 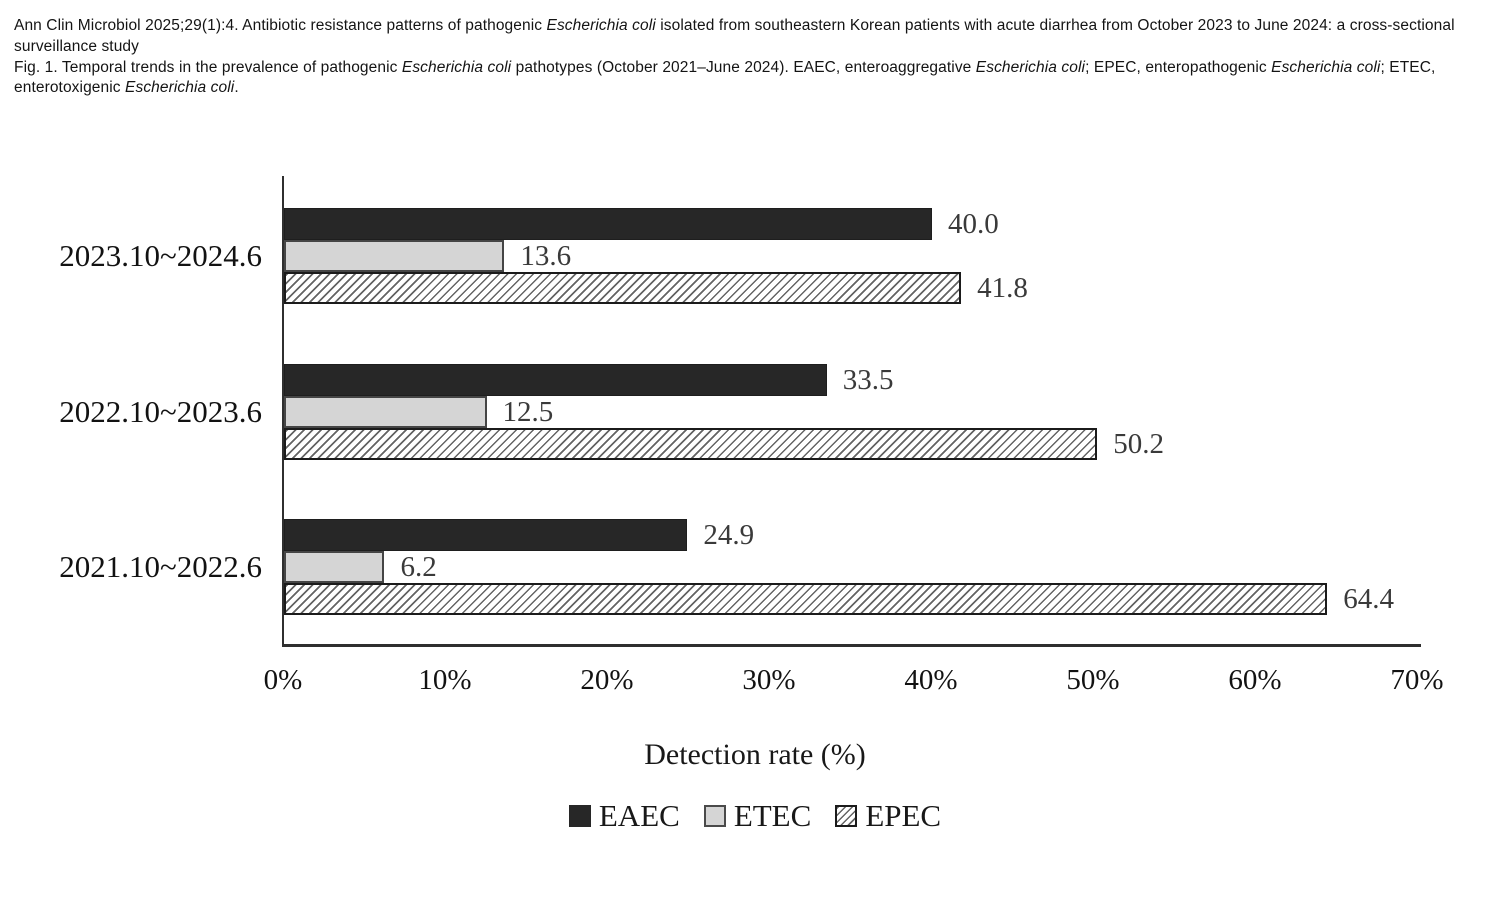 I want to click on caption-species-italic: Escherichia coli, so click(x=456, y=67).